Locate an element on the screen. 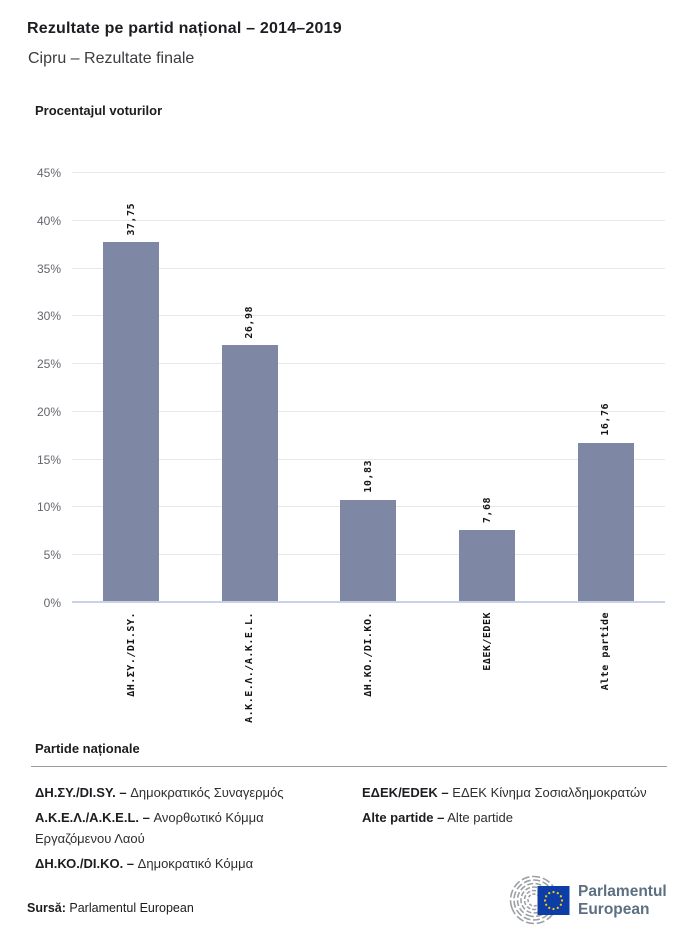 Image resolution: width=700 pixels, height=936 pixels. legend-item: ΕΔΕΚ/EDEK – ΕΔΕΚ Κίνημα Σοσιαλδημοκρατών is located at coordinates (514, 792).